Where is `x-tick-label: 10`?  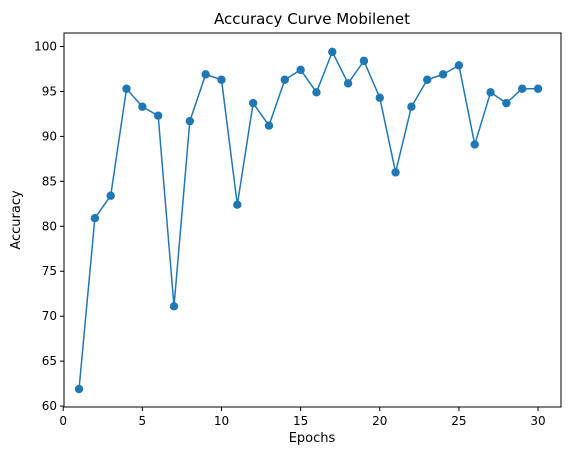 x-tick-label: 10 is located at coordinates (221, 421).